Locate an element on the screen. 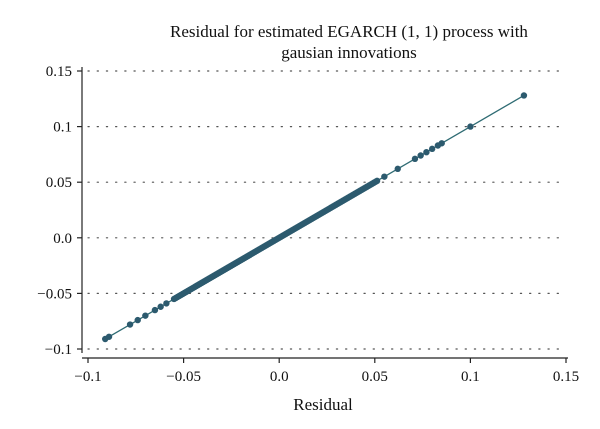  y-tick-label-0: −0.1 is located at coordinates (58, 350).